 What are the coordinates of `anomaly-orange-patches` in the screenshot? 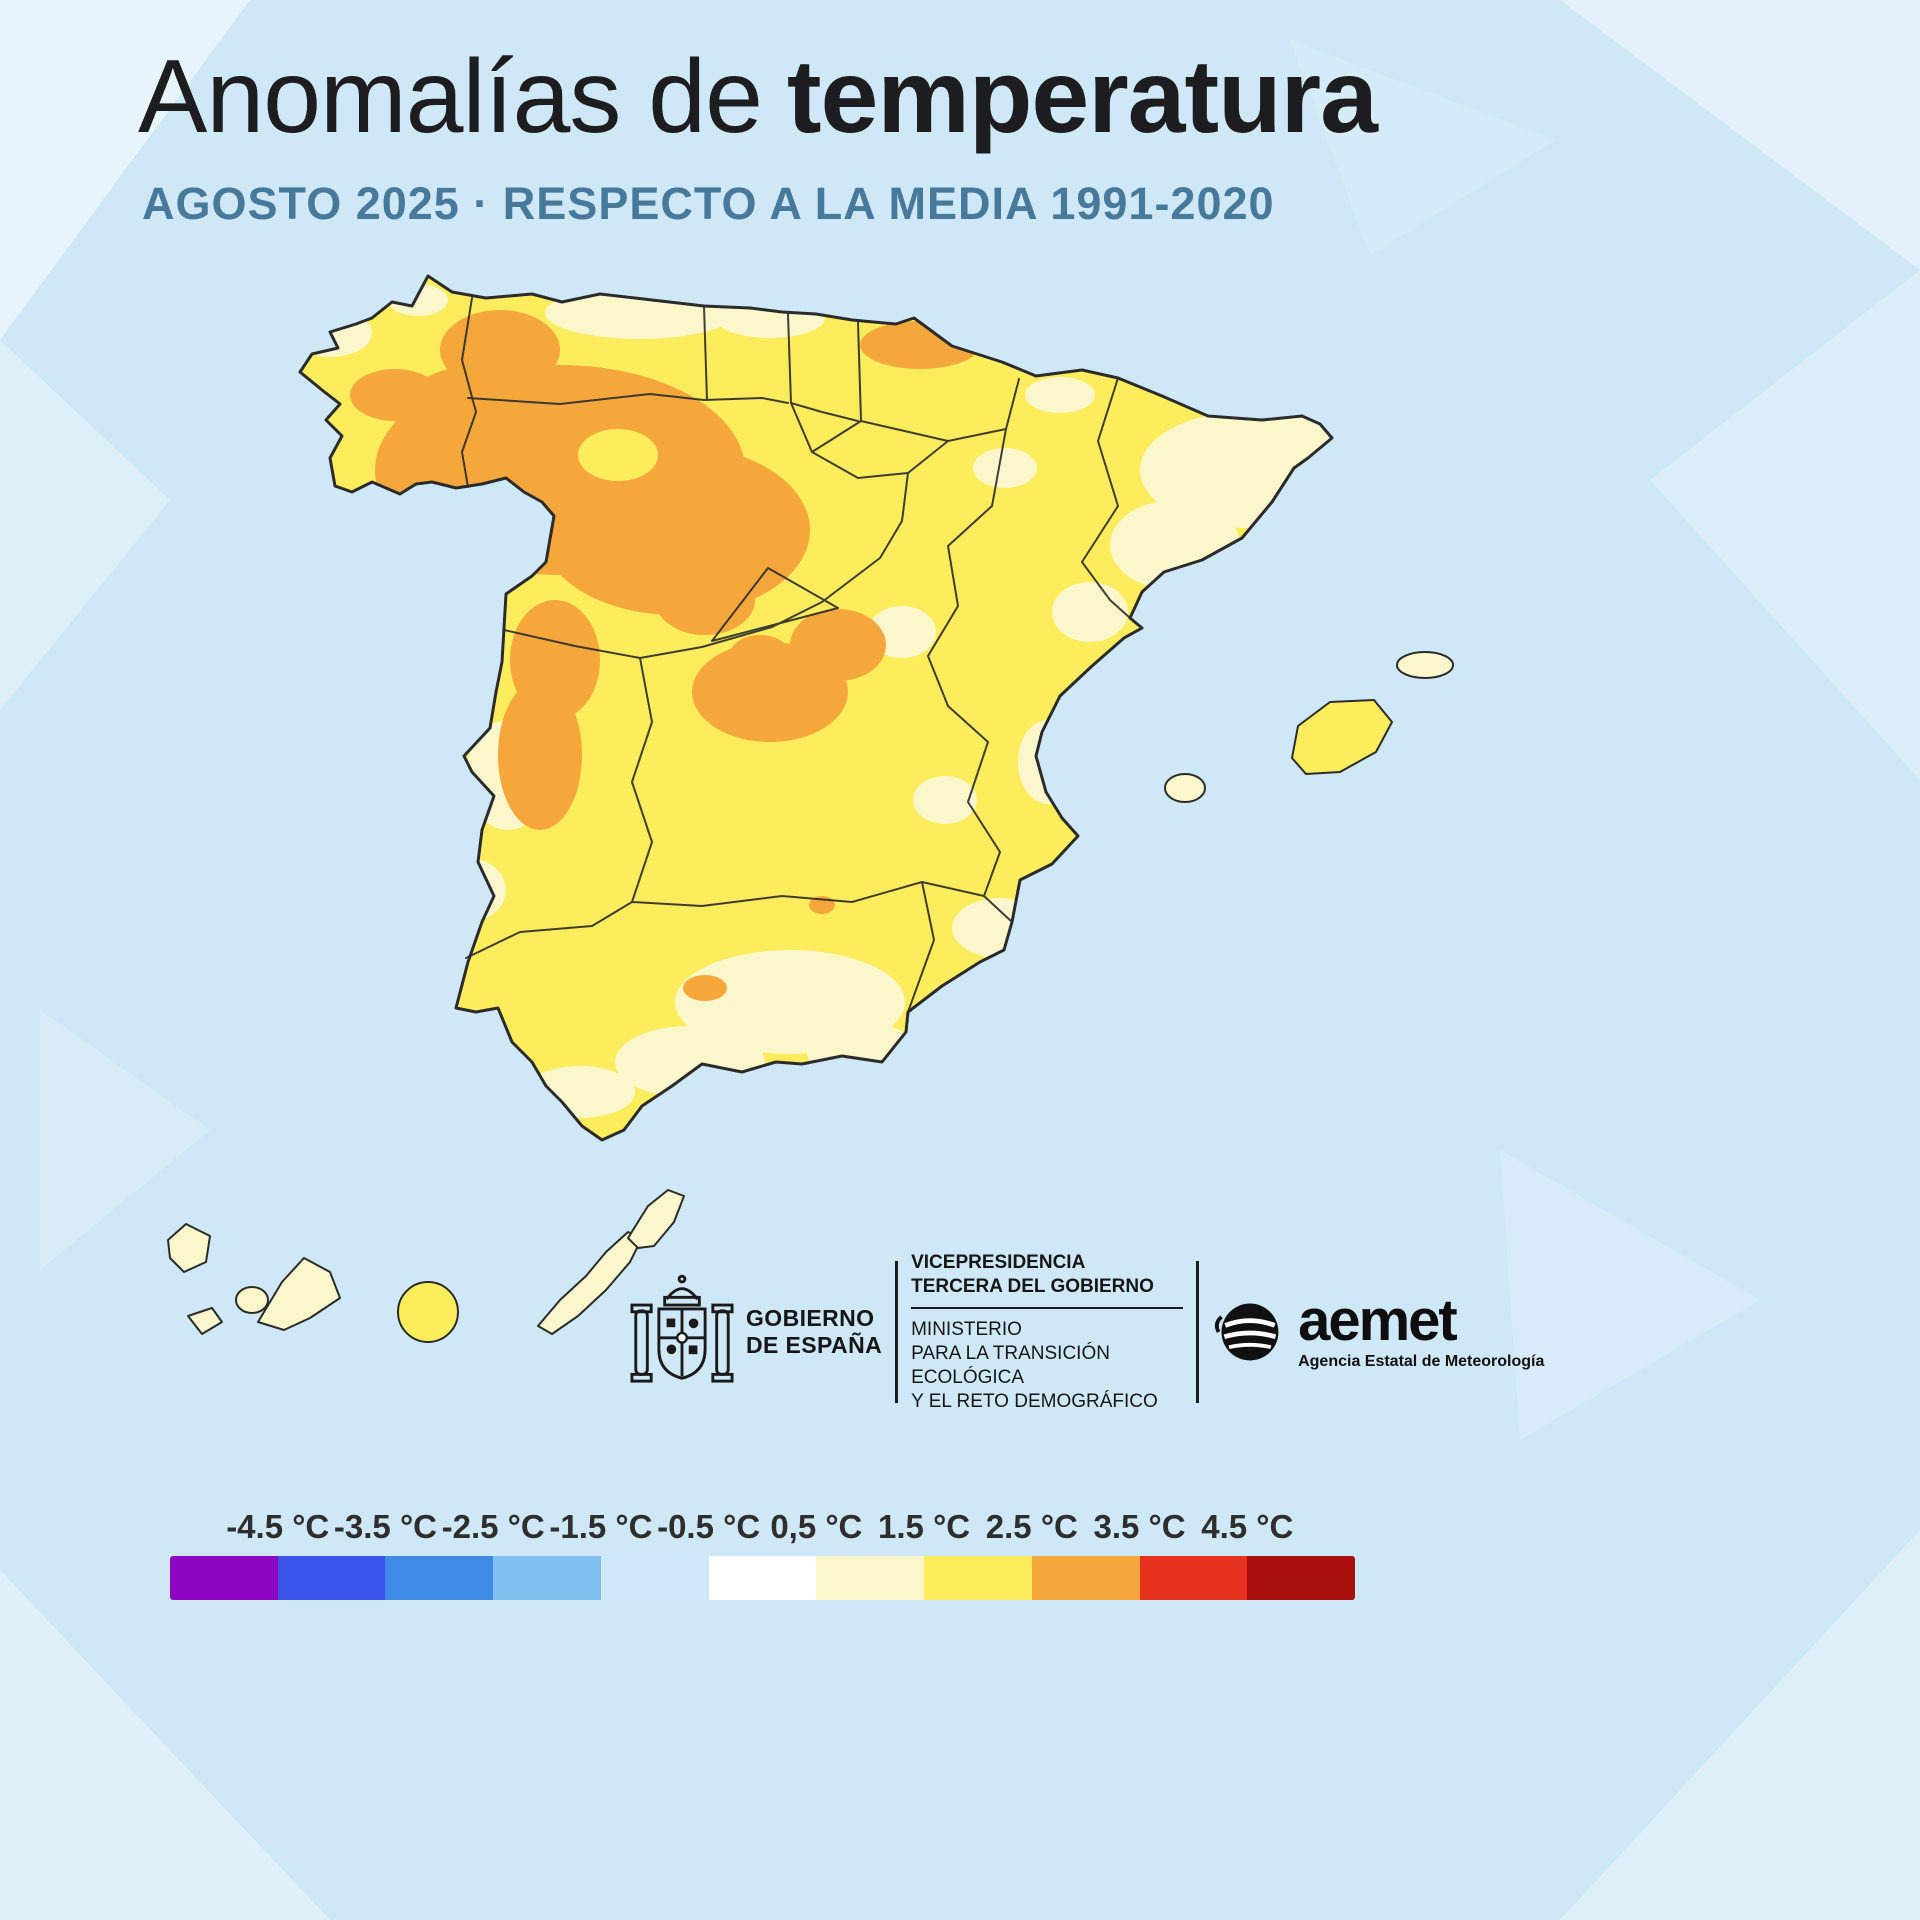 It's located at (665, 655).